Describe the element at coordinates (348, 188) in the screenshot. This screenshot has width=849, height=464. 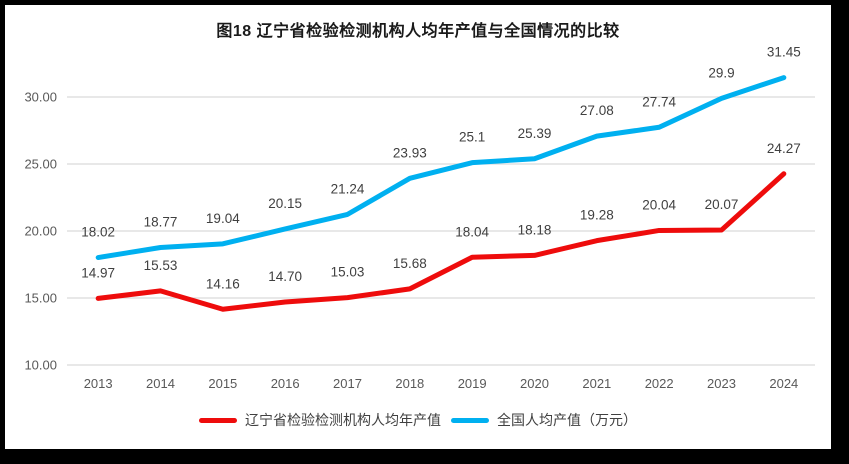
I see `data-label-series1-2017: 21.24` at that location.